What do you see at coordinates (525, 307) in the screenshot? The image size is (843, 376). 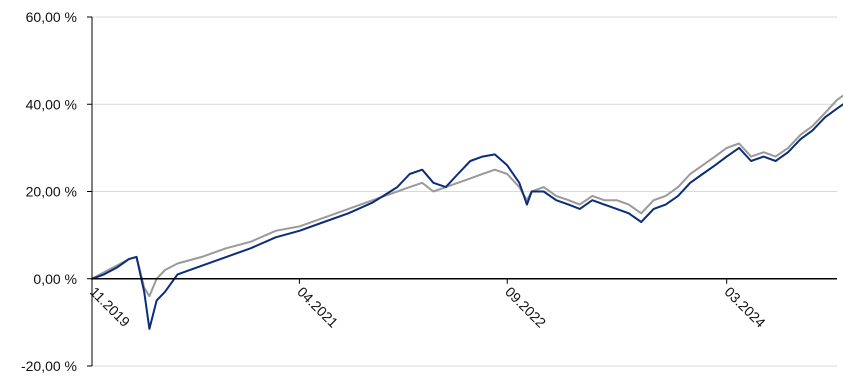 I see `x-tick-label: 09.2022` at bounding box center [525, 307].